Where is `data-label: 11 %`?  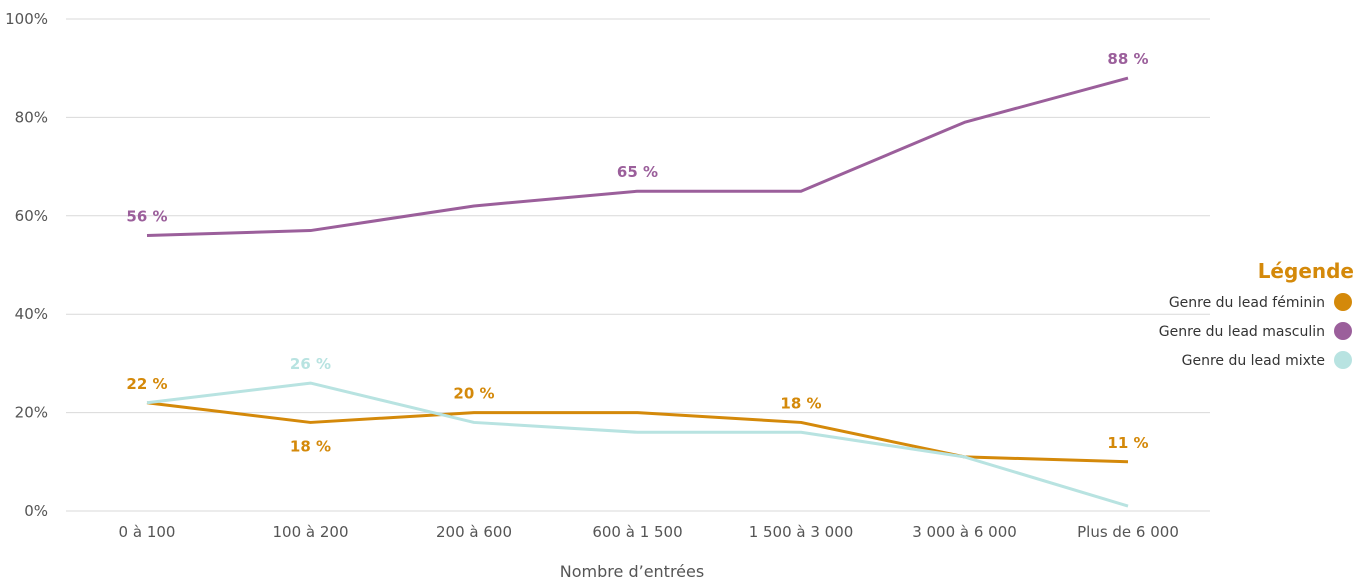 data-label: 11 % is located at coordinates (1127, 443).